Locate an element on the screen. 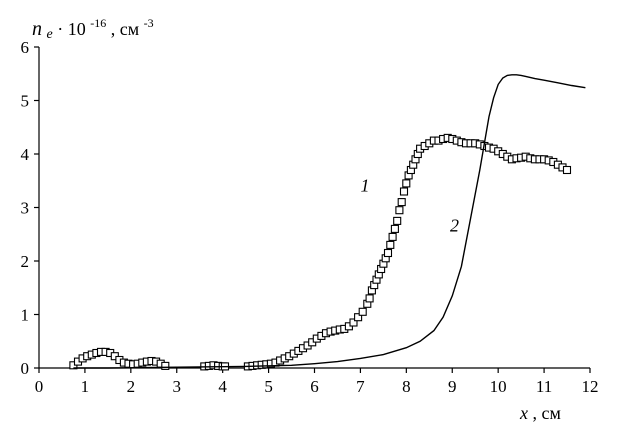  x-label-unit: , см is located at coordinates (547, 413).